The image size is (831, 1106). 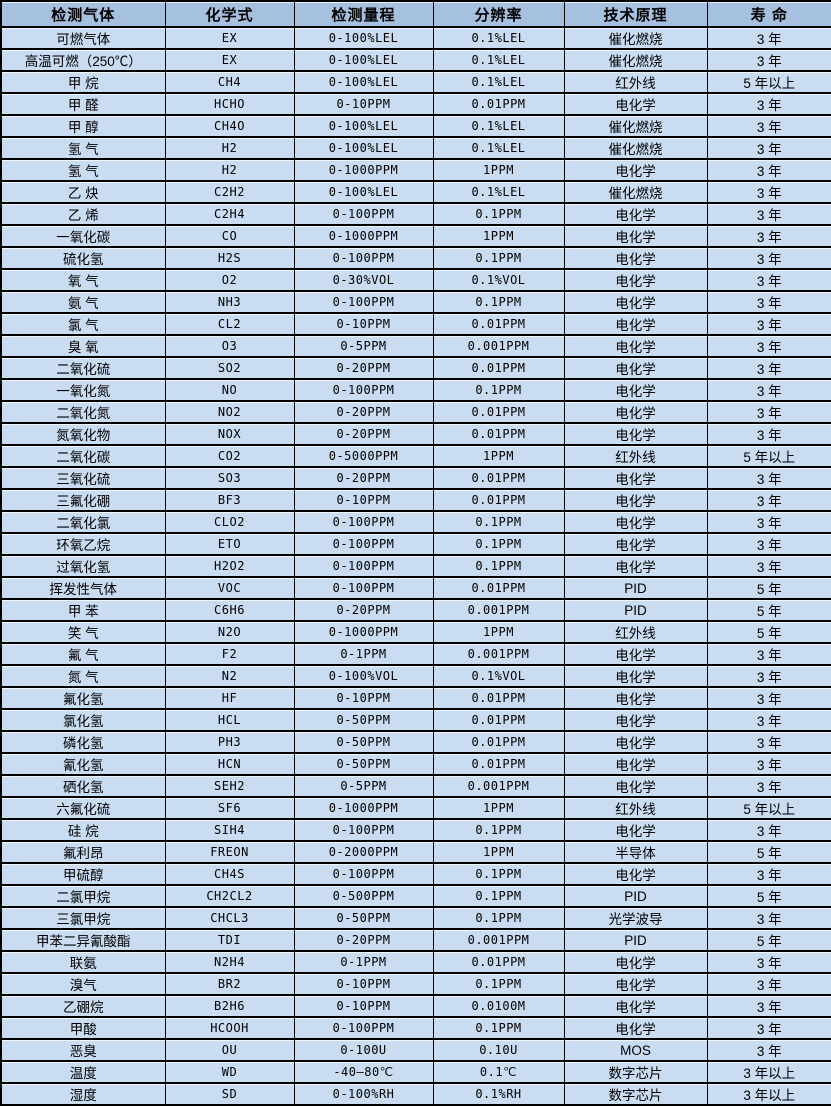 I want to click on table-row: 高温可燃（250℃） EX 0-100%LEL 0.1%LEL 催化燃烧 3 年, so click(x=415, y=60).